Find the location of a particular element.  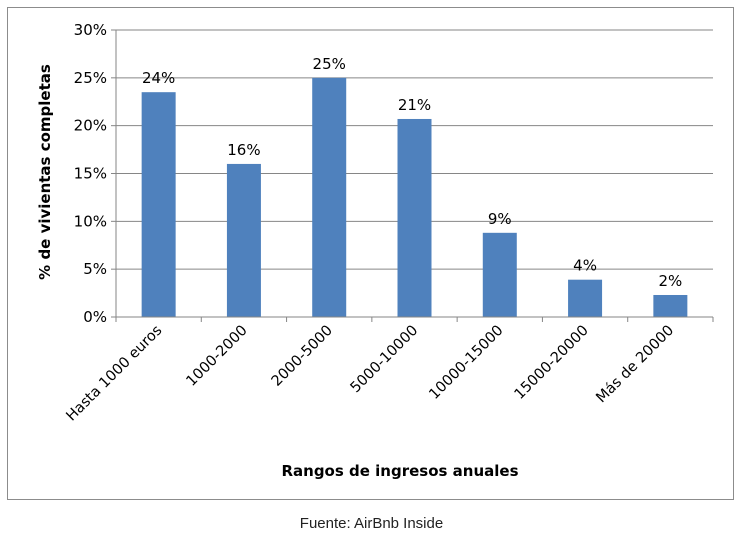

x-tick-label: 1000-2000 is located at coordinates (217, 356).